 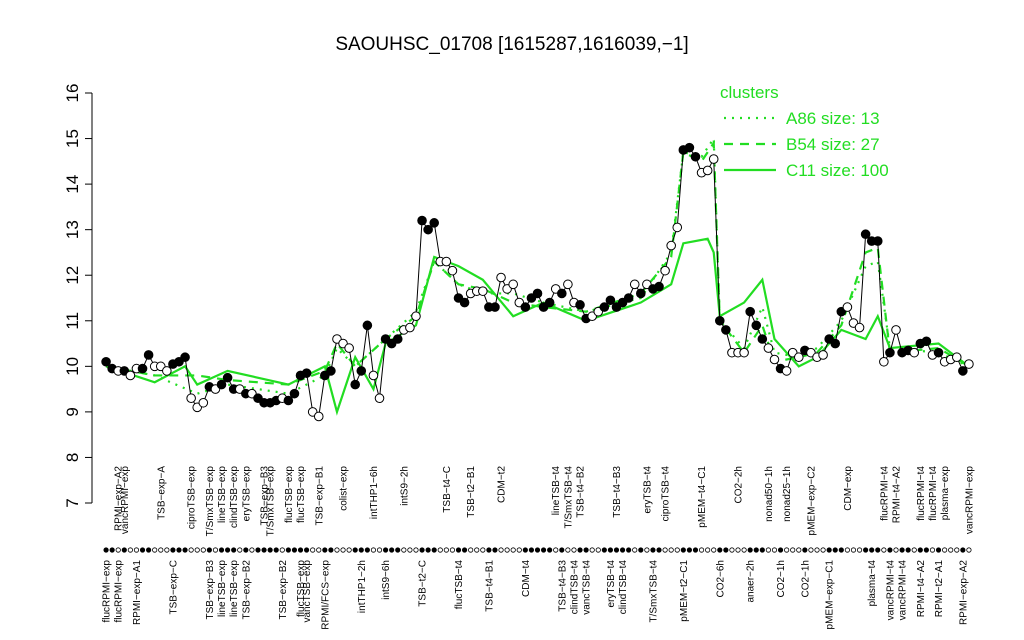 I want to click on x-tick-label: plasma−exp, so click(x=945, y=493).